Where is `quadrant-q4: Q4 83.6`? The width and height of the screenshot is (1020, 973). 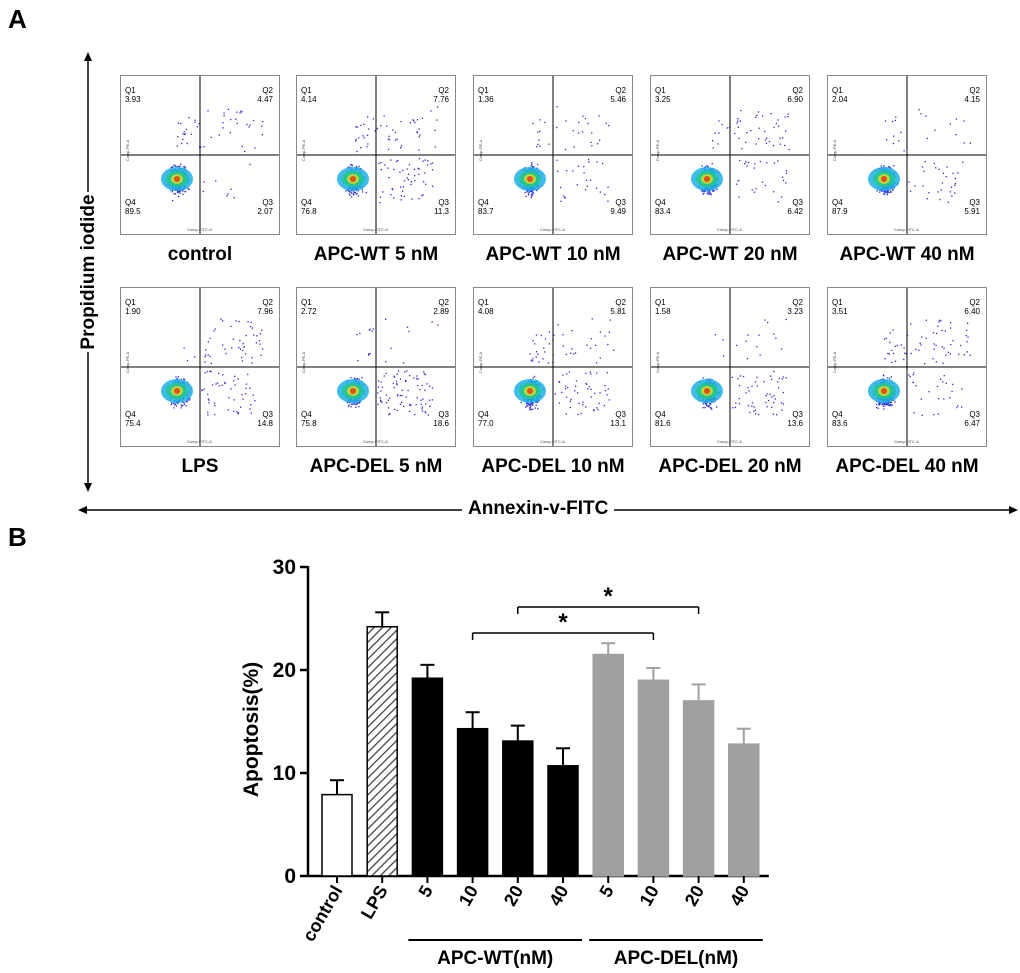 quadrant-q4: Q4 83.6 is located at coordinates (840, 419).